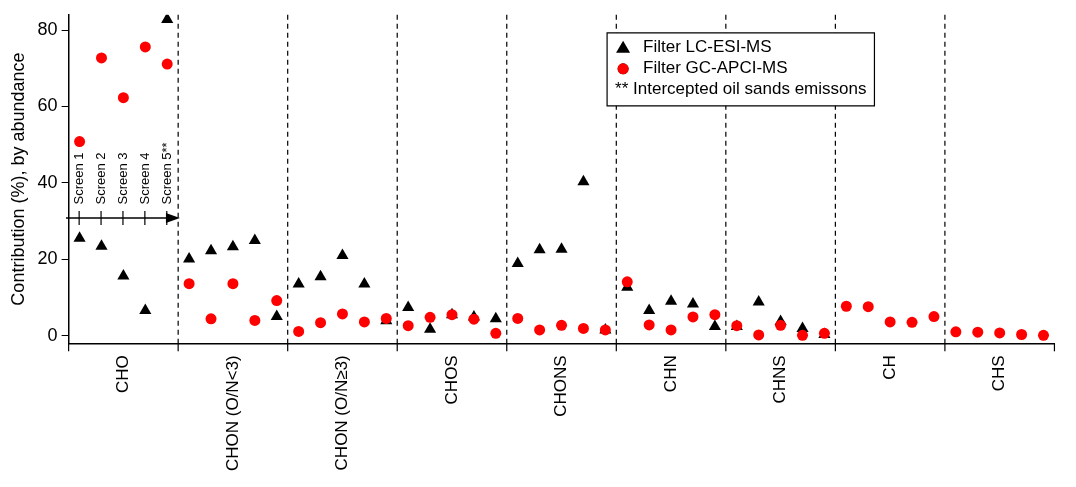 This screenshot has width=1076, height=487. Describe the element at coordinates (451, 380) in the screenshot. I see `x-tick-label: CHOS` at that location.